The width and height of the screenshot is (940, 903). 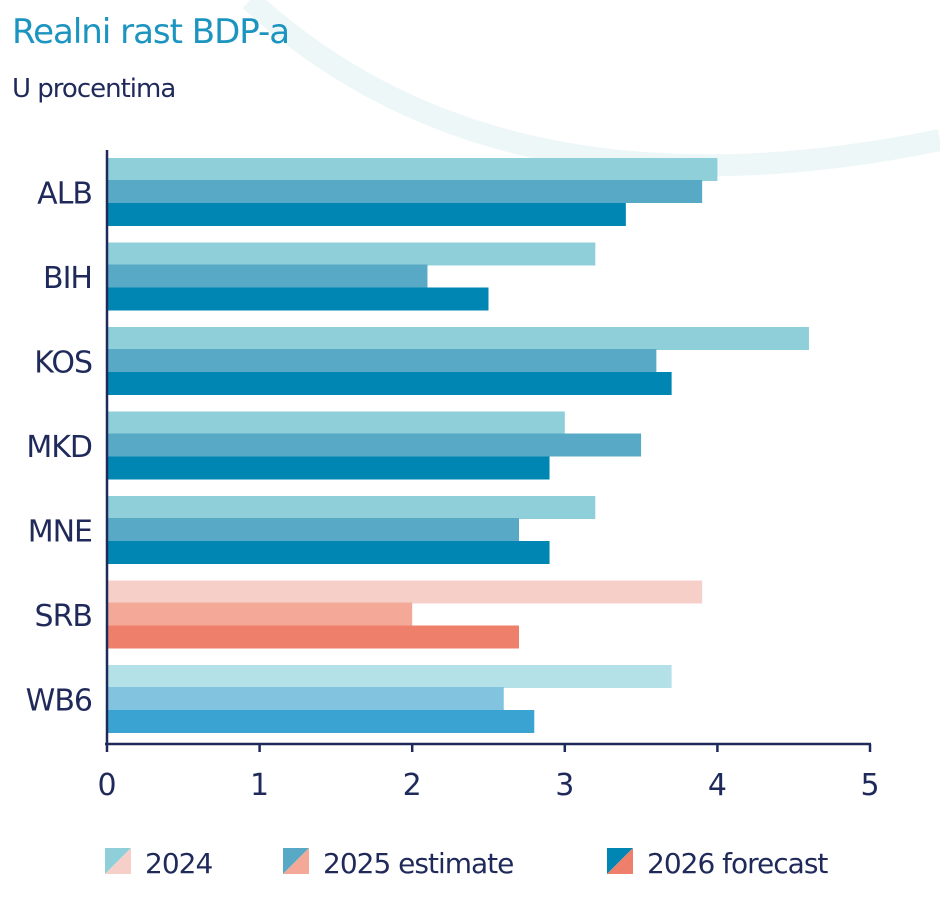 What do you see at coordinates (412, 785) in the screenshot?
I see `x-tick-label: 2` at bounding box center [412, 785].